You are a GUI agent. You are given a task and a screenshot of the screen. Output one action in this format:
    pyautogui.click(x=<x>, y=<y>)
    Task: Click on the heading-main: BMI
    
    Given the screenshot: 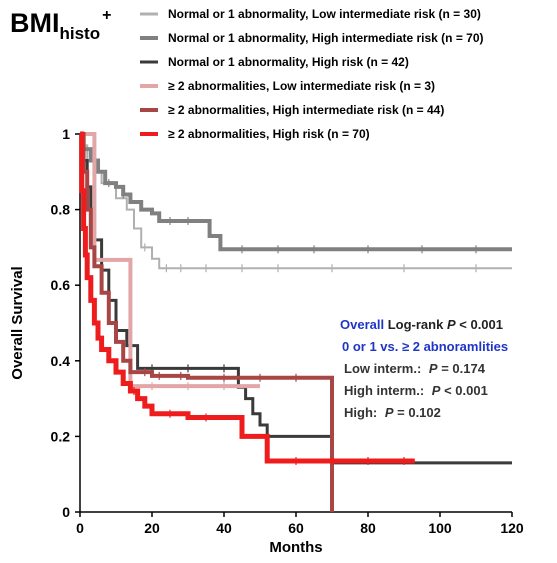 What is the action you would take?
    pyautogui.click(x=35, y=23)
    